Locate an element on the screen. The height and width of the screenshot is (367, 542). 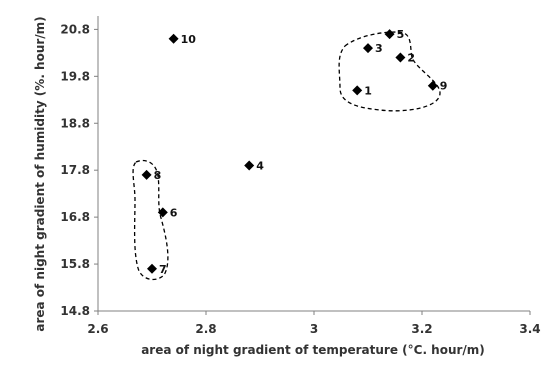
point-label-2: 2 is located at coordinates (411, 58).